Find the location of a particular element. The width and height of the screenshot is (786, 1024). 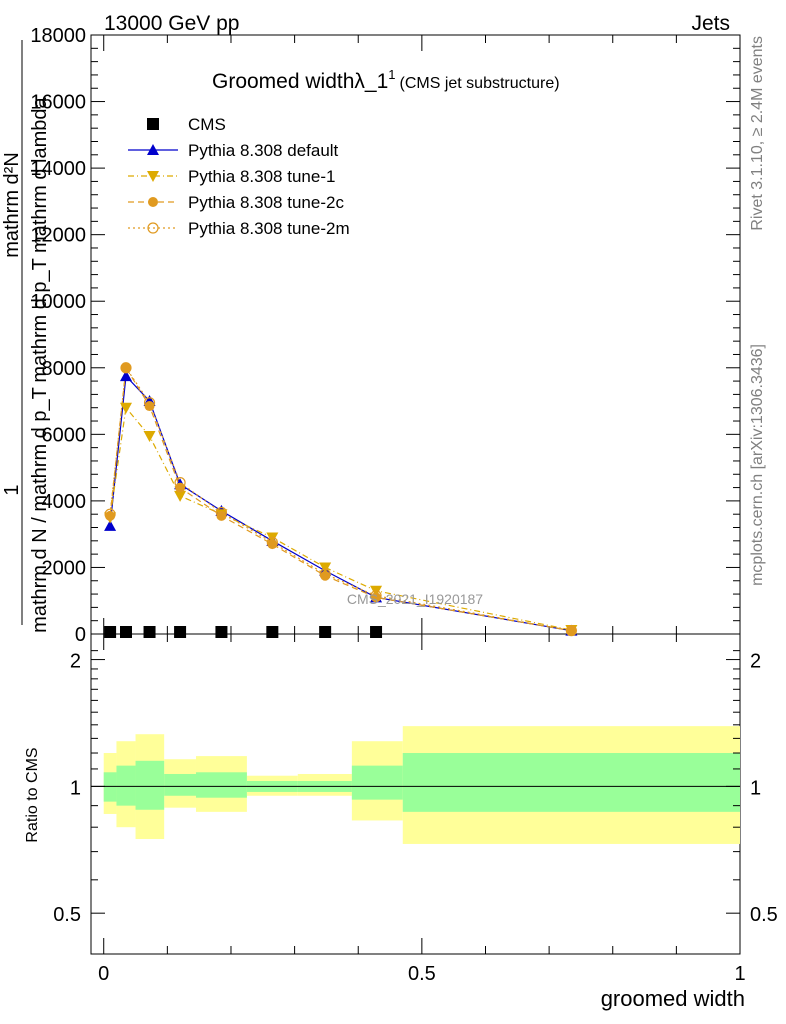

ratio-y-tick-label: 2 is located at coordinates (75, 662).